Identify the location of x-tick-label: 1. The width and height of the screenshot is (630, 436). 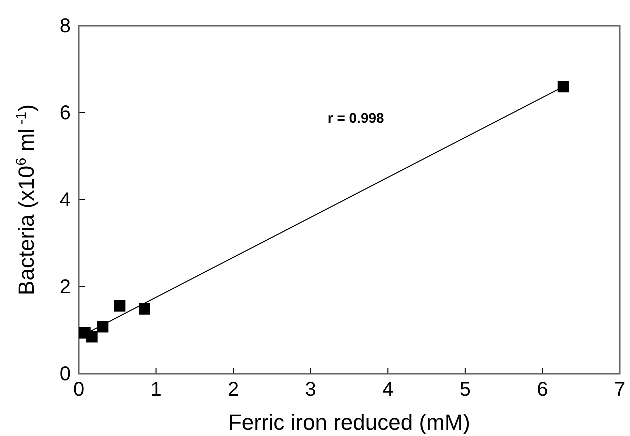
(156, 390).